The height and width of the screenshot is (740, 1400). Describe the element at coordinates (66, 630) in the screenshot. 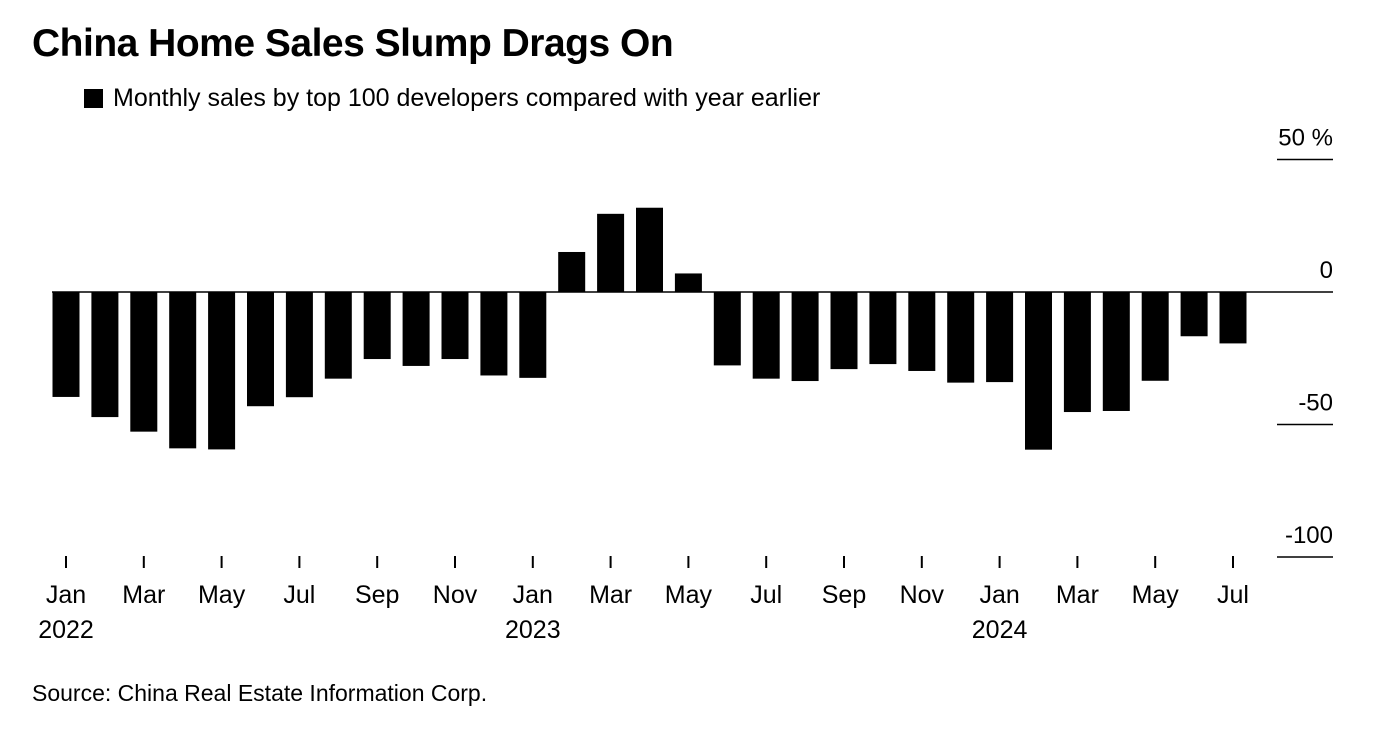

I see `x-tick-year-label: 2022` at that location.